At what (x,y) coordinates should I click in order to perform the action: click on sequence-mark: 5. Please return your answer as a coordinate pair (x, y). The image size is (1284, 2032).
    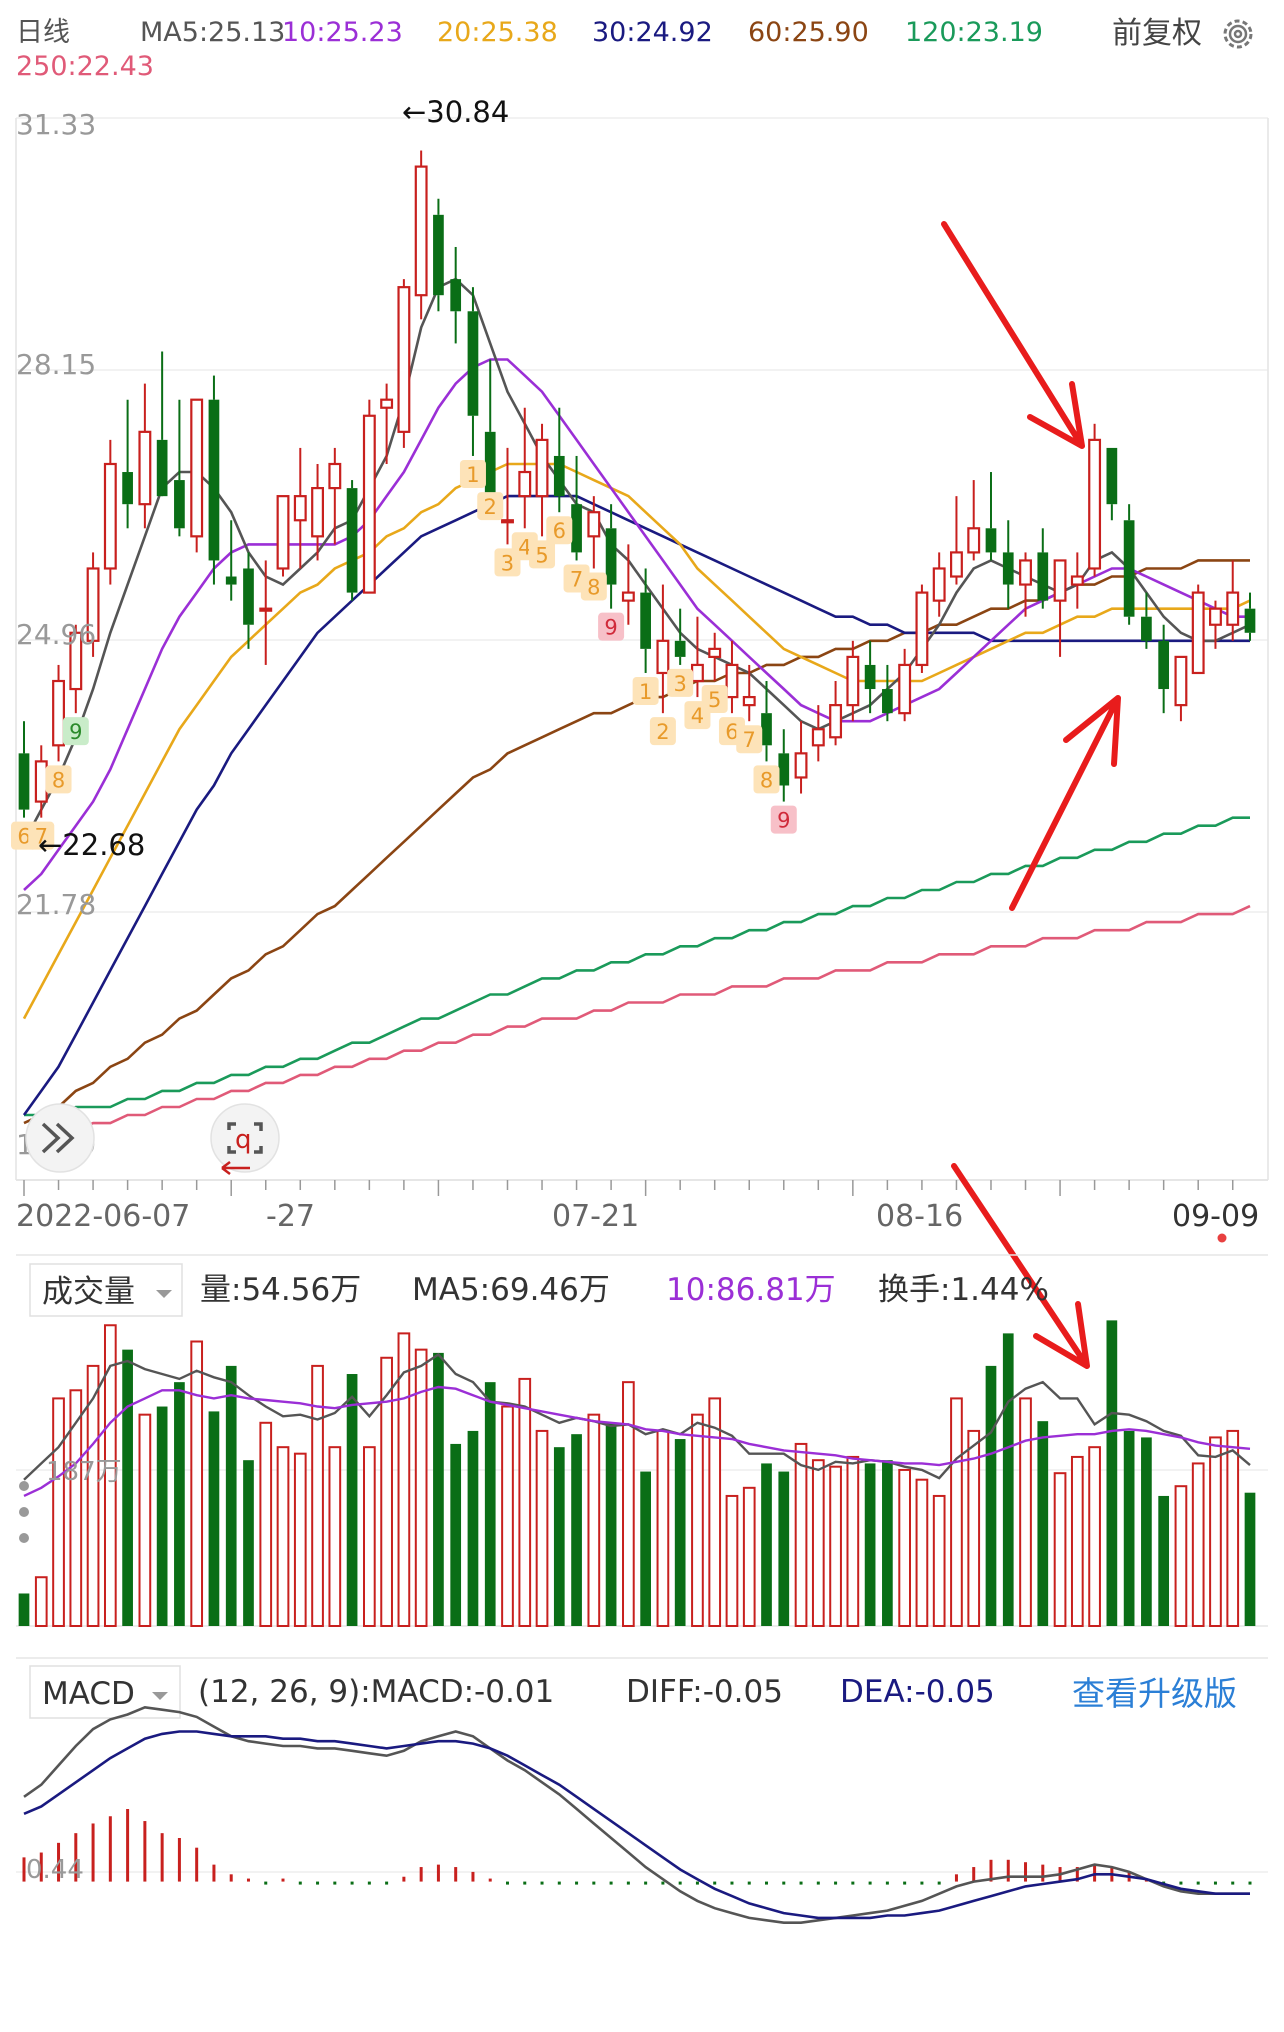
    Looking at the image, I should click on (542, 554).